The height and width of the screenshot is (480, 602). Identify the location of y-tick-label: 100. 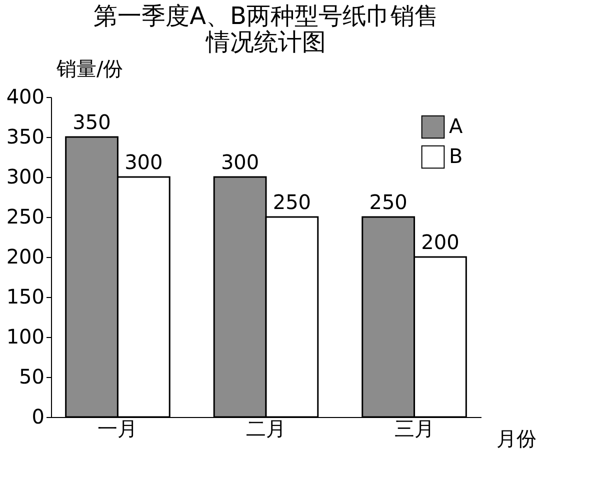
(25, 336).